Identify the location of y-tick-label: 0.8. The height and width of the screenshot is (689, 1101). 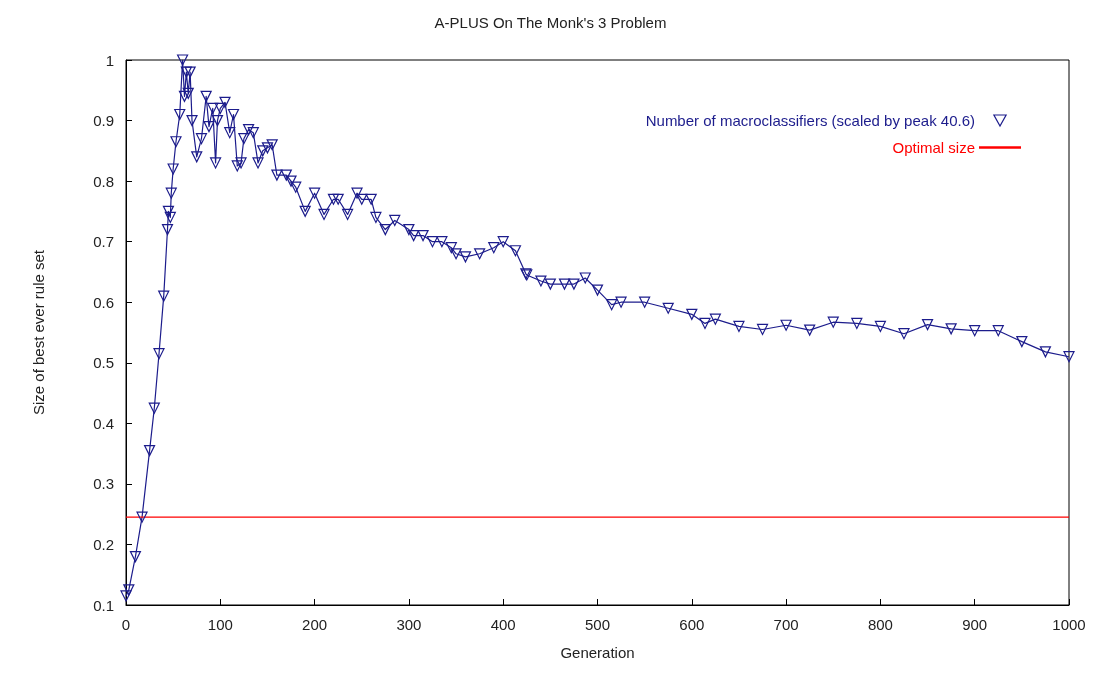
(103, 181).